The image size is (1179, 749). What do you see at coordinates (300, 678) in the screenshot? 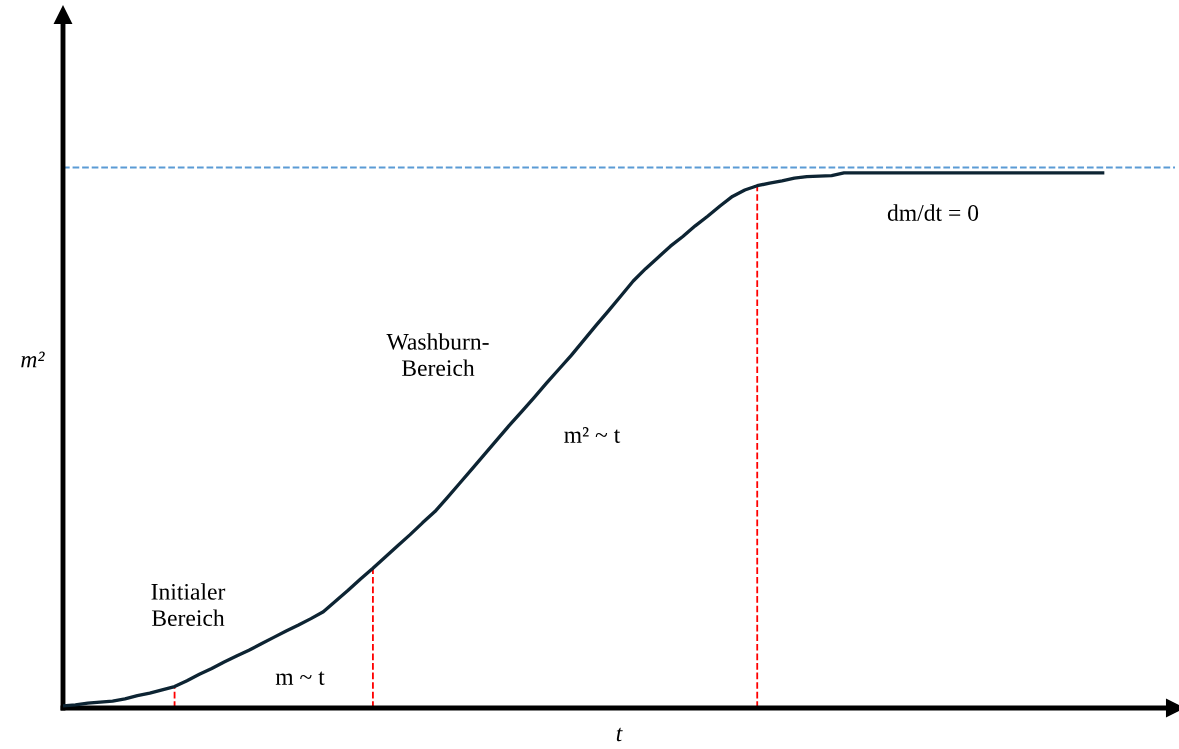
I see `annotation: m ~ t` at bounding box center [300, 678].